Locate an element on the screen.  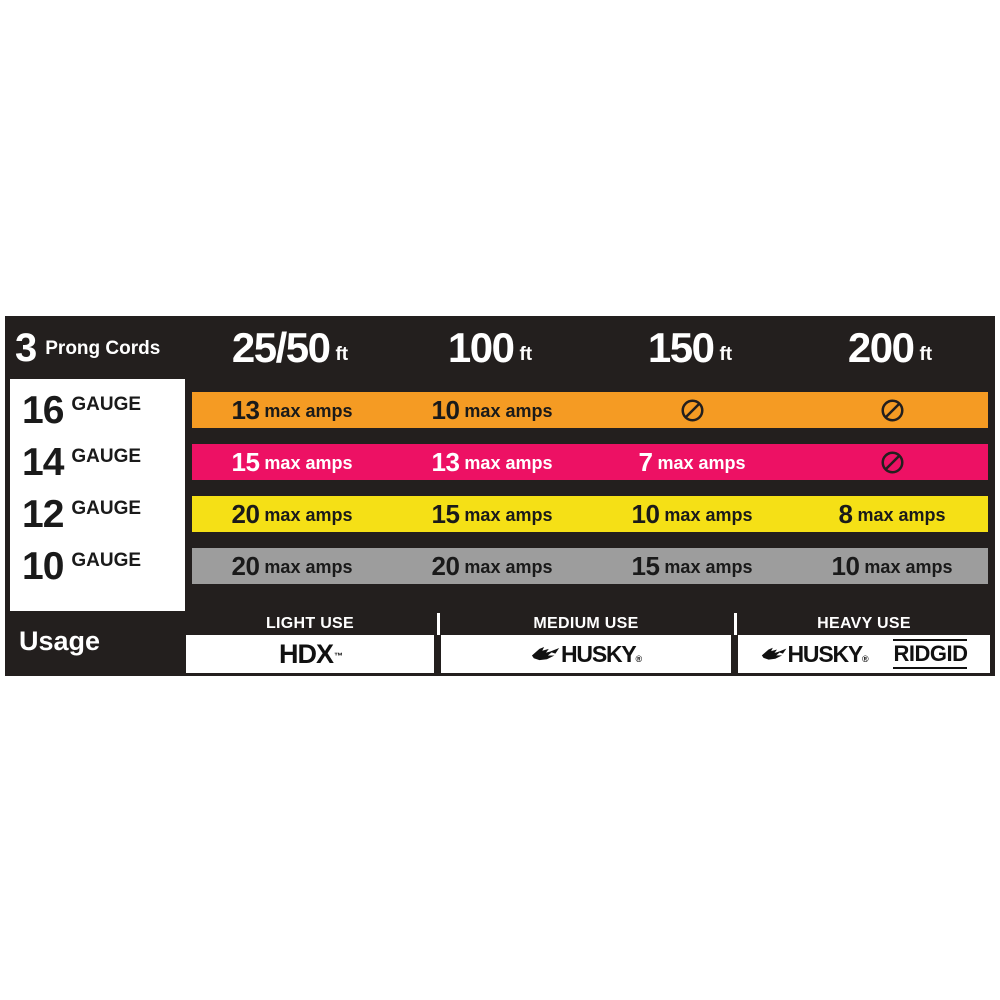
gauge-label-16: 16 GAUGE is located at coordinates (97, 410).